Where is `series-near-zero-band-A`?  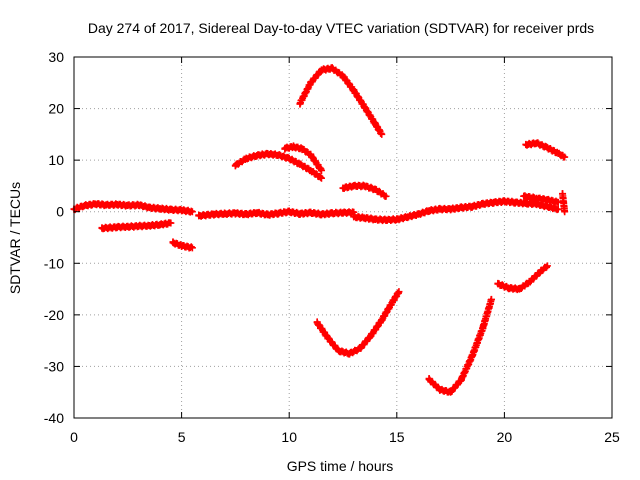 series-near-zero-band-A is located at coordinates (133, 208).